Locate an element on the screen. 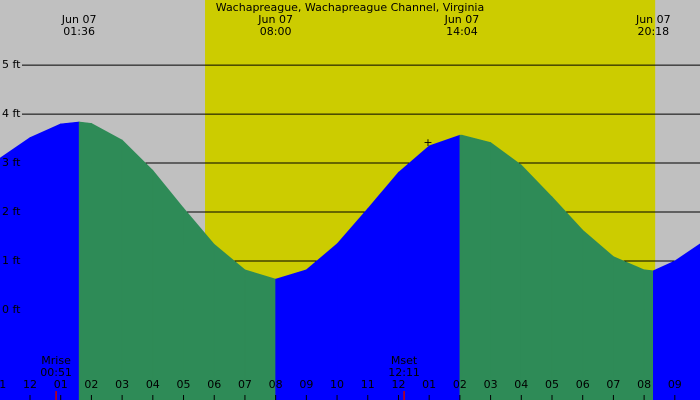 Image resolution: width=700 pixels, height=400 pixels. y-tick-label: 3 ft is located at coordinates (11, 162).